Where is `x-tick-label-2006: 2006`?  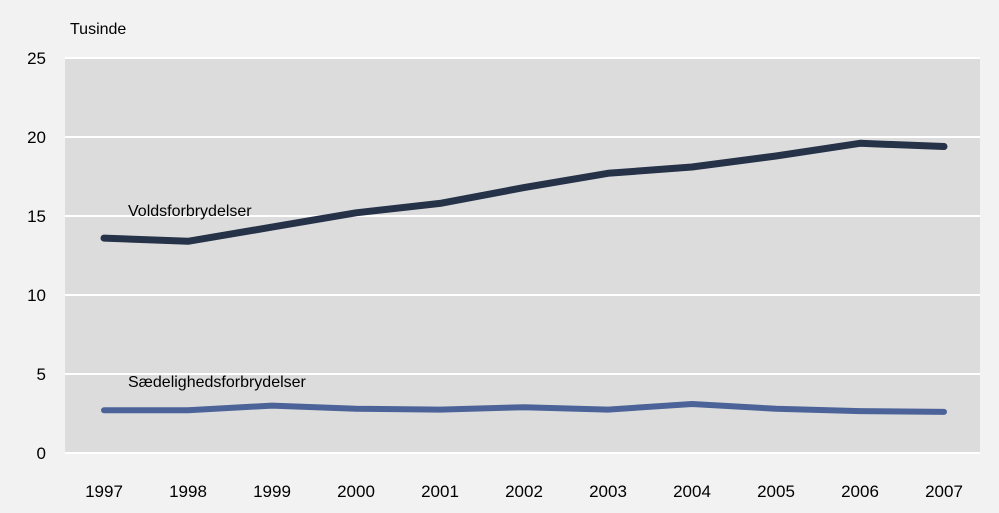
x-tick-label-2006: 2006 is located at coordinates (860, 491).